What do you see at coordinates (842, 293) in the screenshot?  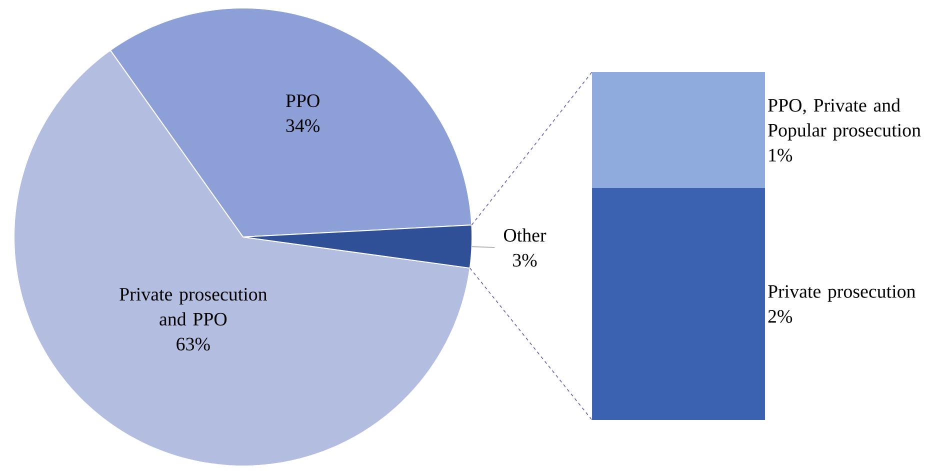 I see `series-label: Private prosecution` at bounding box center [842, 293].